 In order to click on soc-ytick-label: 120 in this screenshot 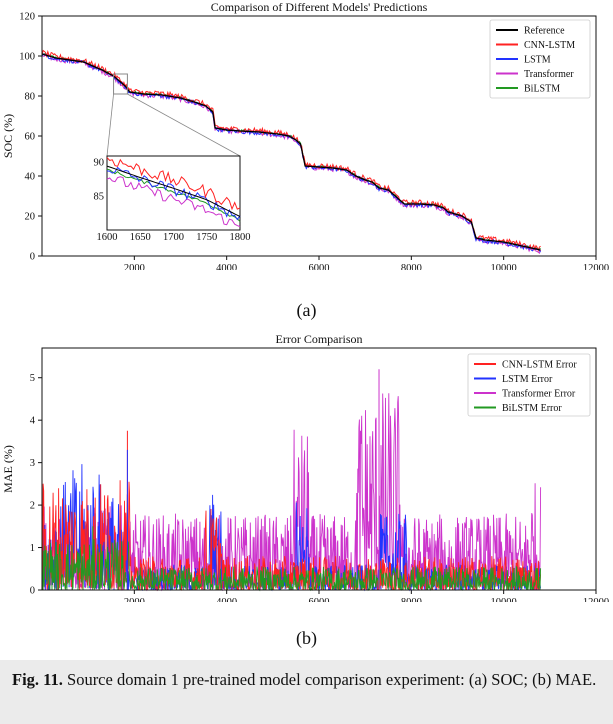, I will do `click(27, 17)`.